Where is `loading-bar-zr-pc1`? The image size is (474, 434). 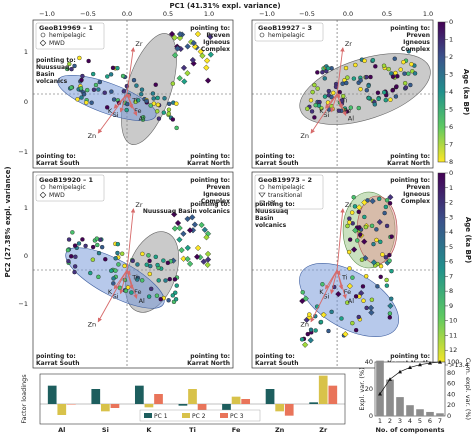 loading-bar-zr-pc1 is located at coordinates (313, 403).